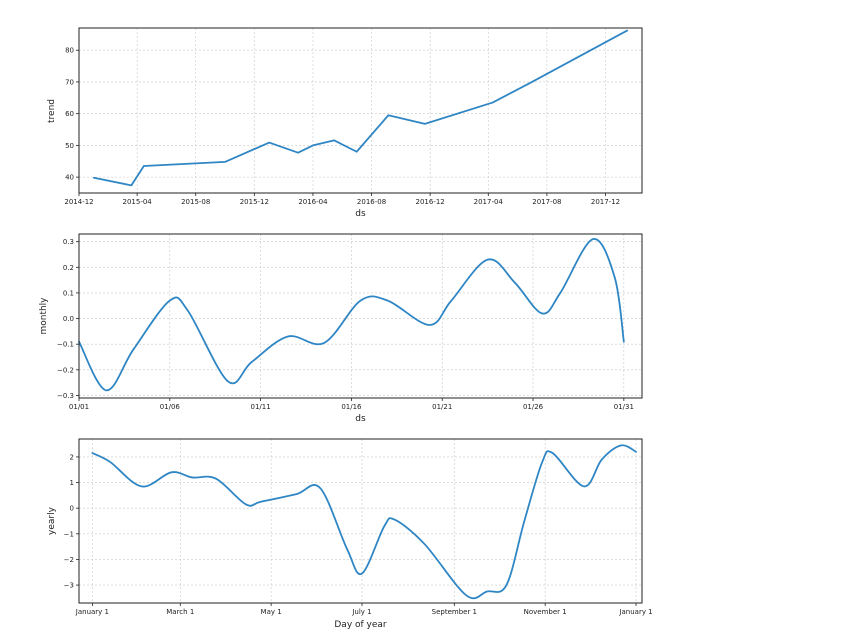  Describe the element at coordinates (605, 202) in the screenshot. I see `trend-xtick-label: 2017-12` at that location.